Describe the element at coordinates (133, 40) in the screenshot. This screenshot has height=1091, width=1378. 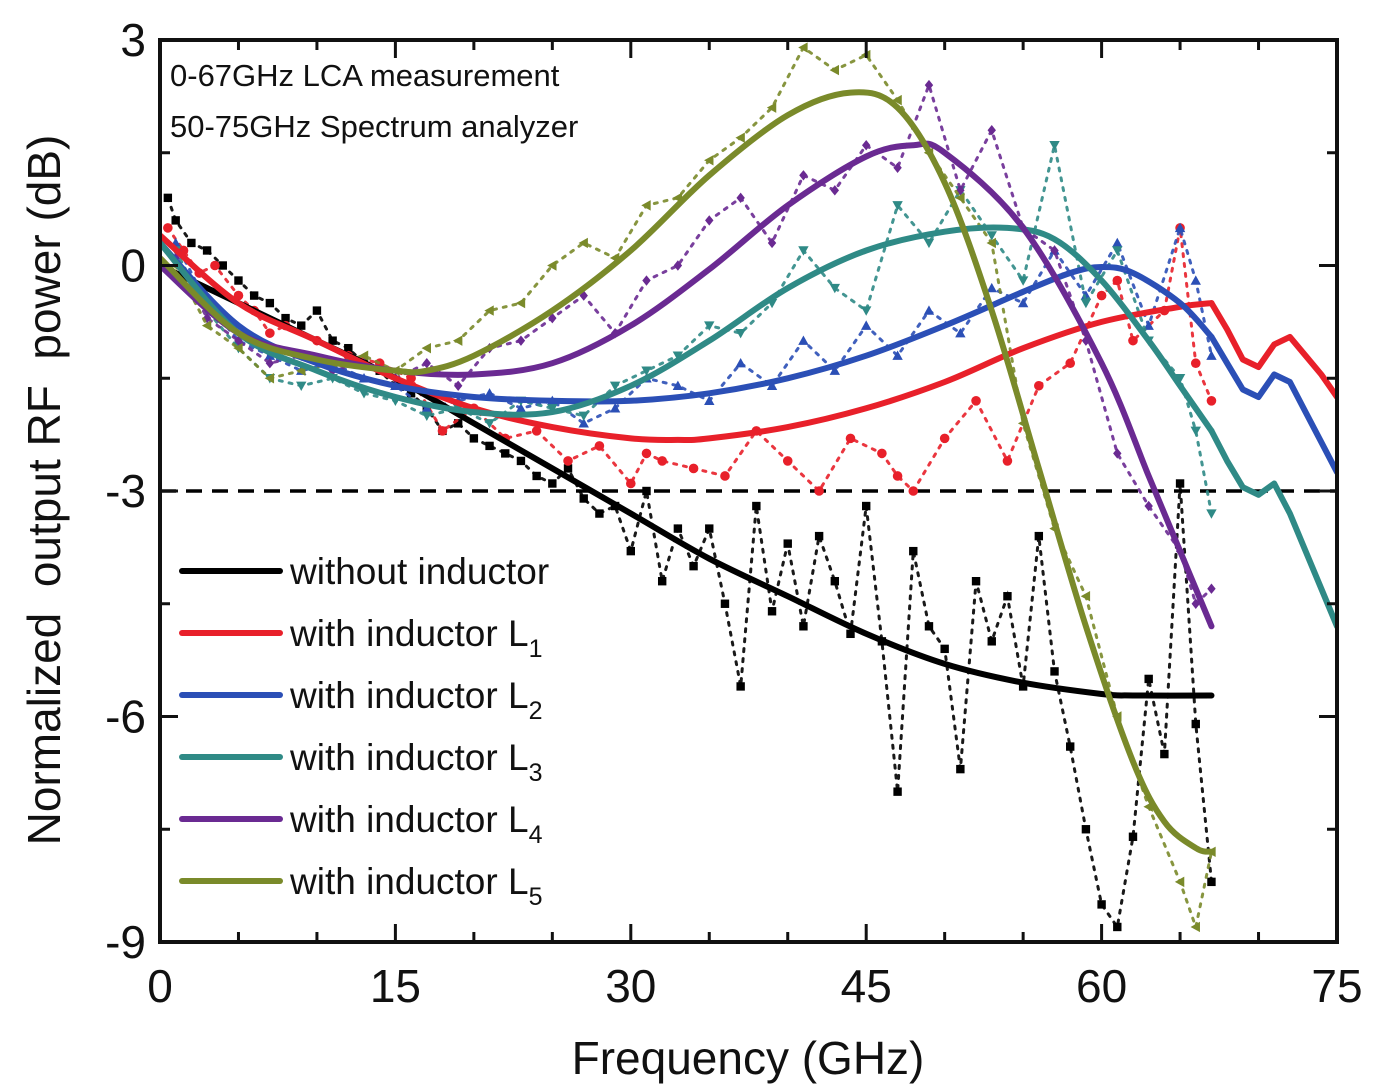
I see `y-tick-label: 3` at that location.